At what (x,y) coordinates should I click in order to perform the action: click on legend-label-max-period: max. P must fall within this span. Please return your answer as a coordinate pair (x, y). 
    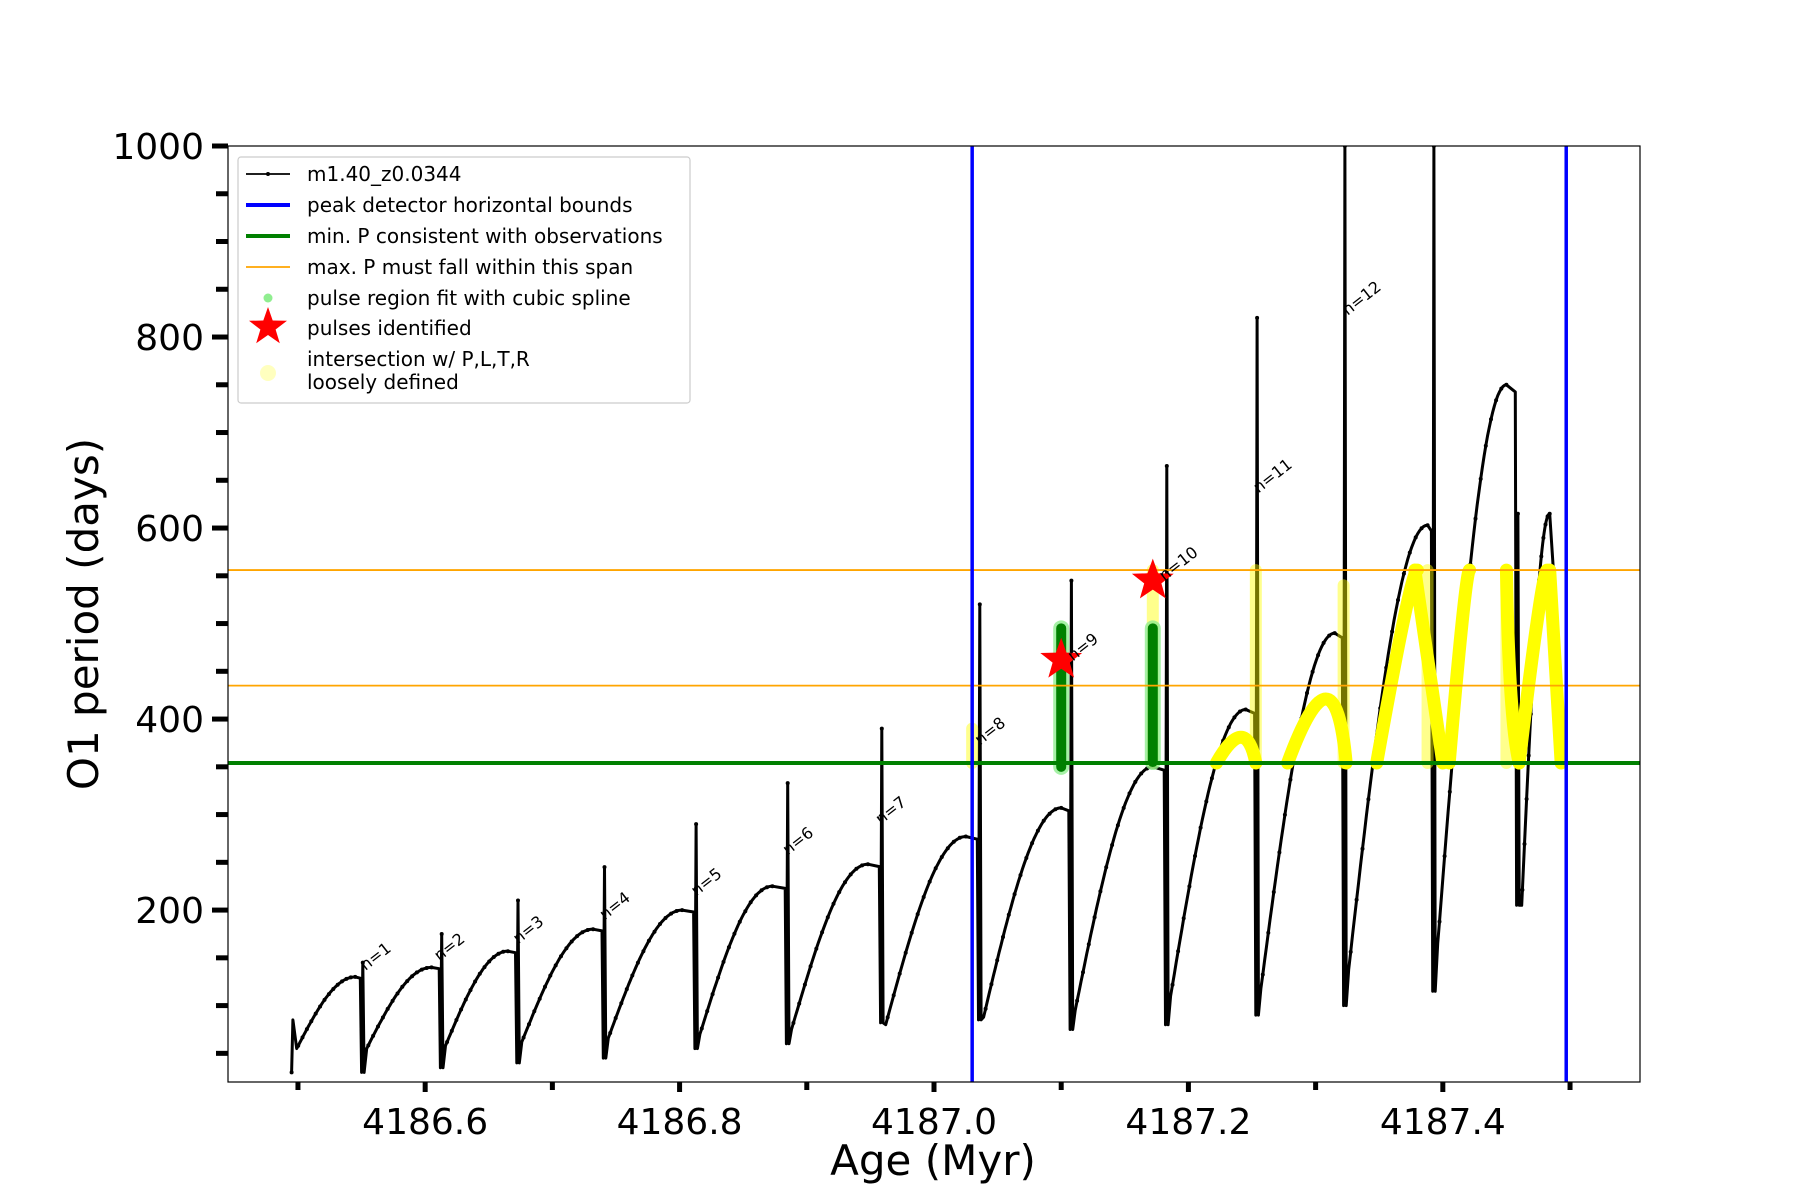
    Looking at the image, I should click on (470, 267).